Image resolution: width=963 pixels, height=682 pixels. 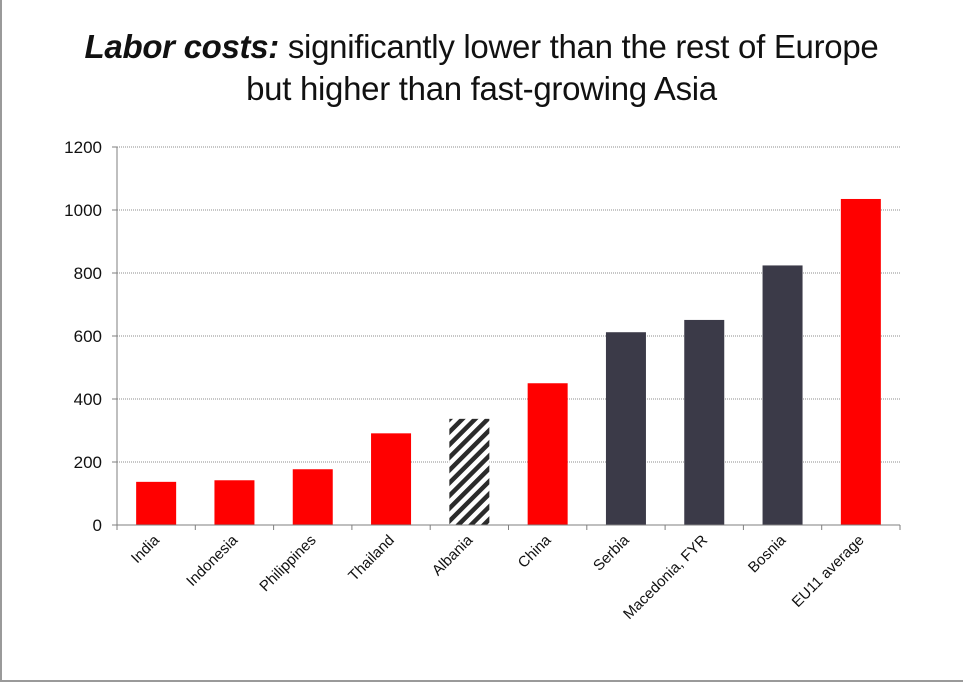 I want to click on bar-albania, so click(x=469, y=471).